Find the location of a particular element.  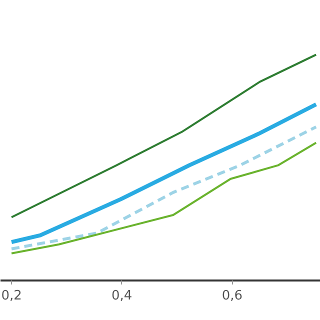

x-tick-label: 0,6 is located at coordinates (232, 296).